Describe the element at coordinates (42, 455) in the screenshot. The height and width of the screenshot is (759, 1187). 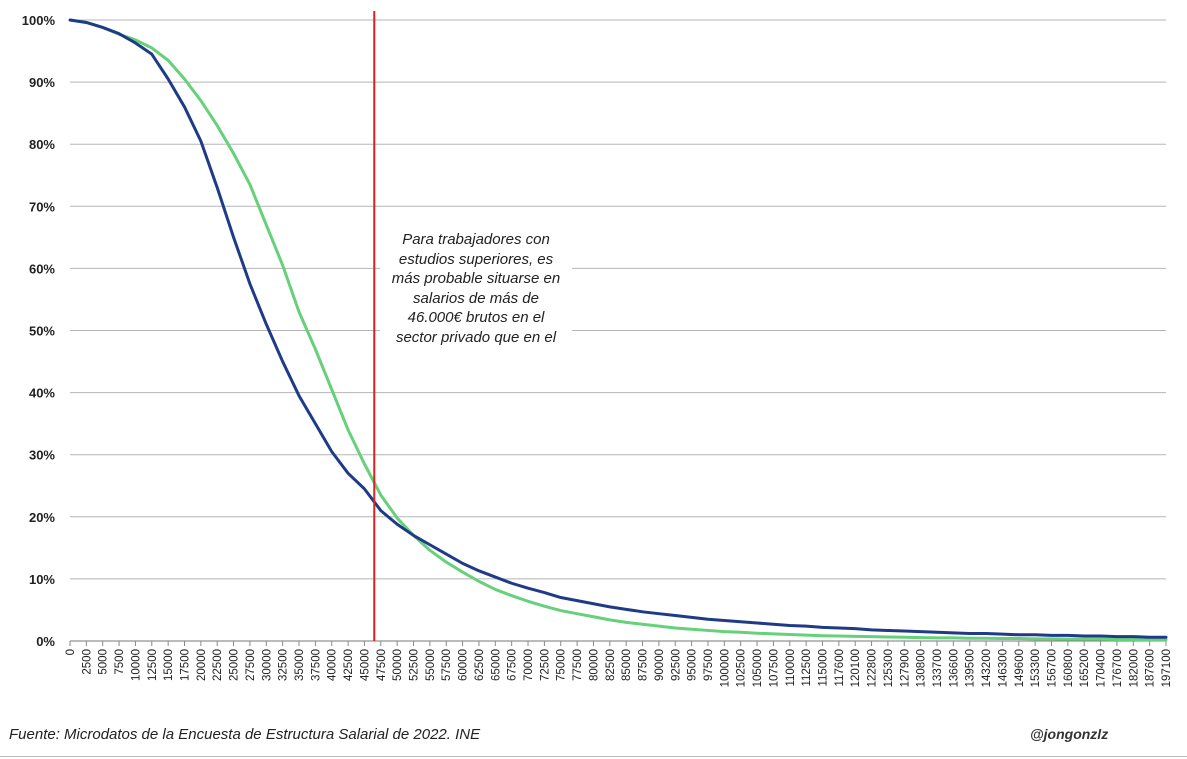
I see `y-tick-label: 30%` at that location.